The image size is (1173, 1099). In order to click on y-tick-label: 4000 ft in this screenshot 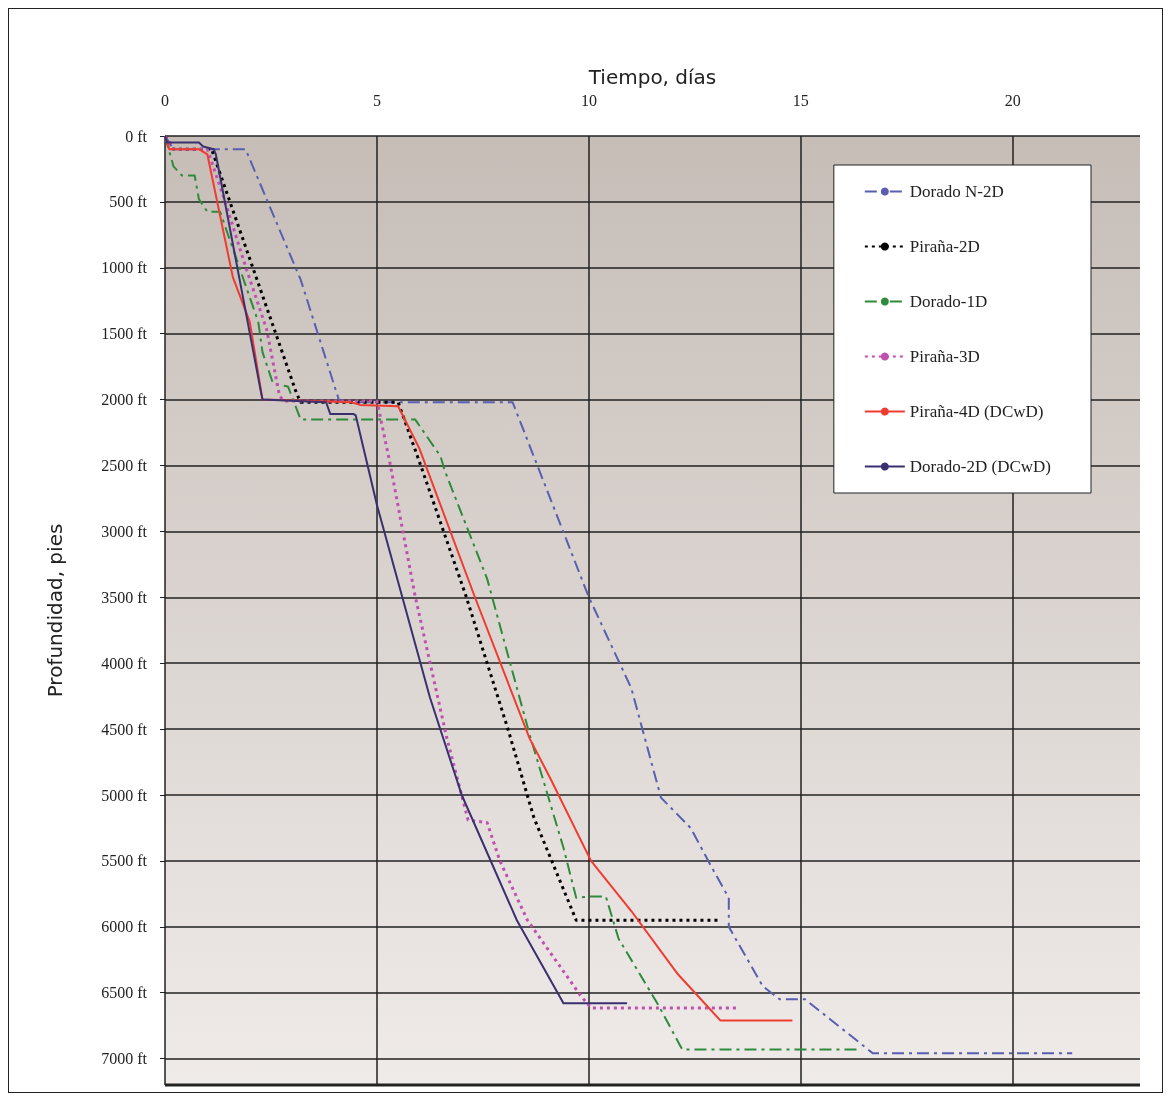, I will do `click(124, 663)`.